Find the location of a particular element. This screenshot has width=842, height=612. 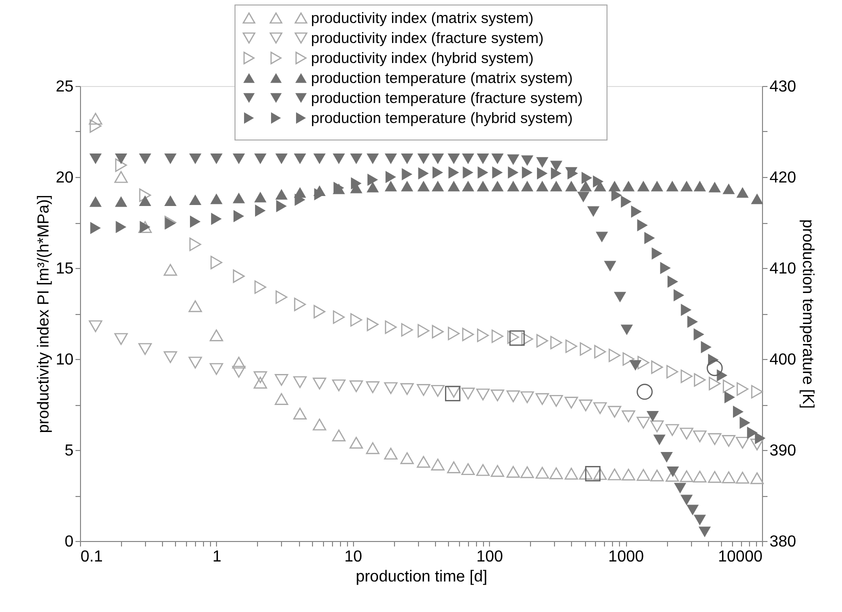

legend-label: production temperature (fracture system) is located at coordinates (447, 98).